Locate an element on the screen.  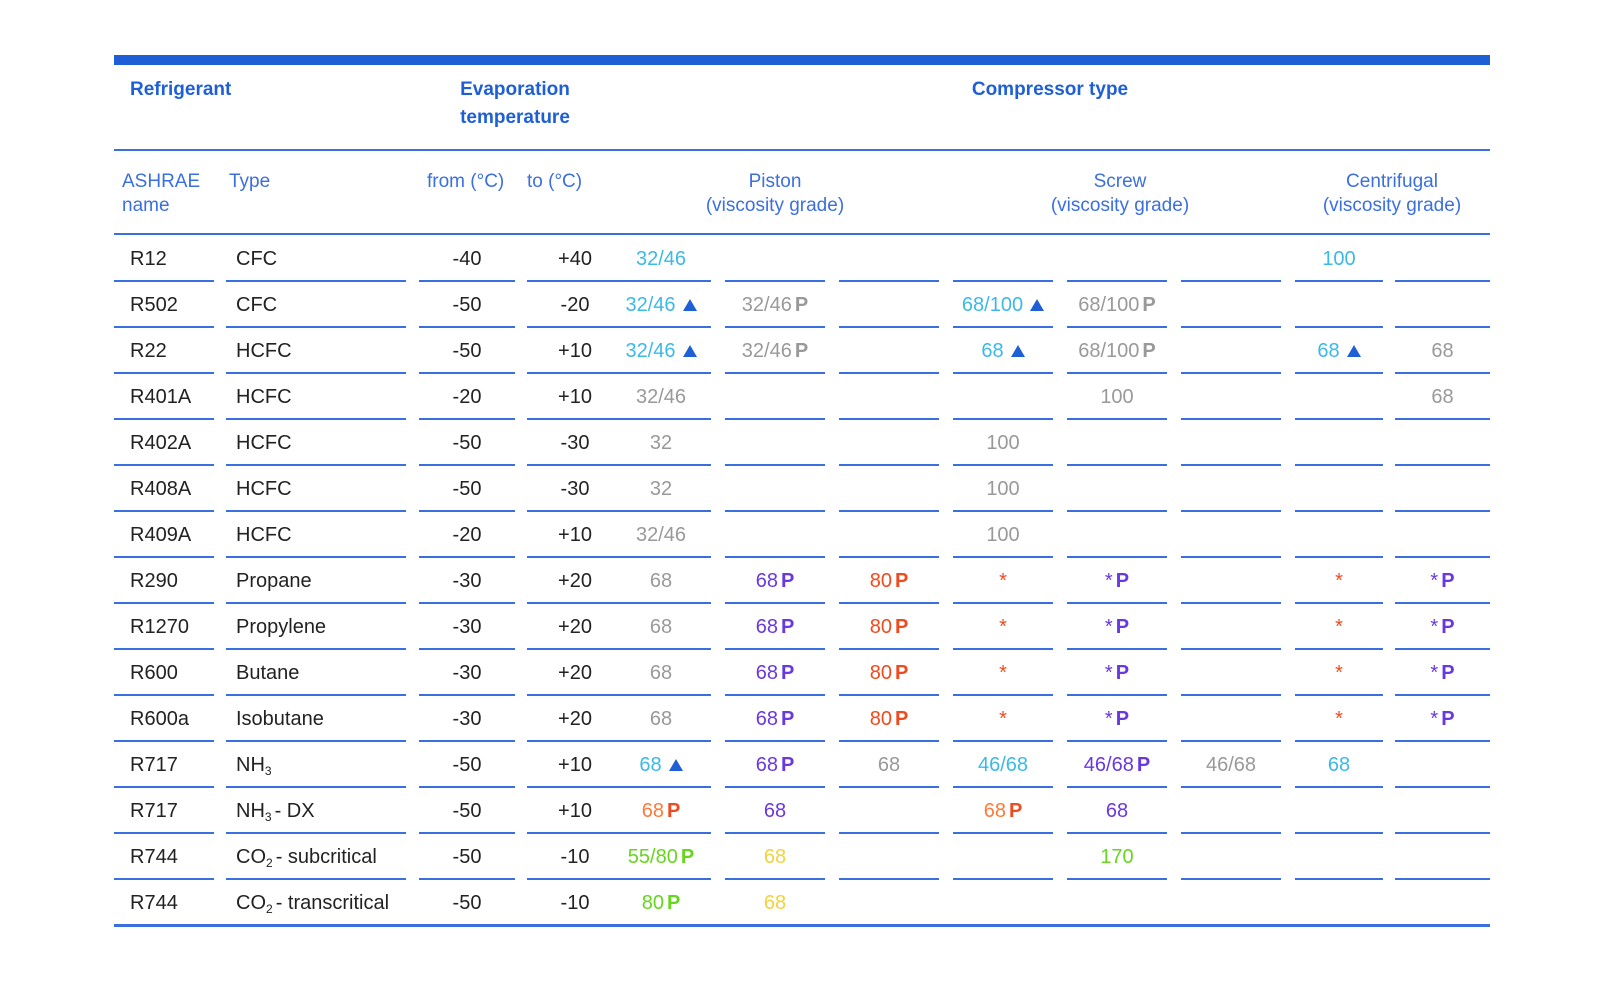
piston-3-cell: 80 P is located at coordinates (889, 581).